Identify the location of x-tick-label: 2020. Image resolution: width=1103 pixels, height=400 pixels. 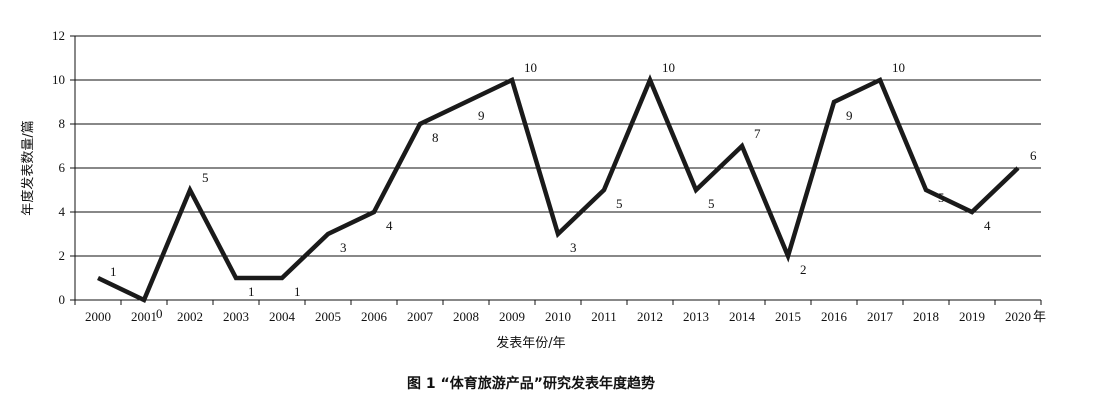
(1018, 316).